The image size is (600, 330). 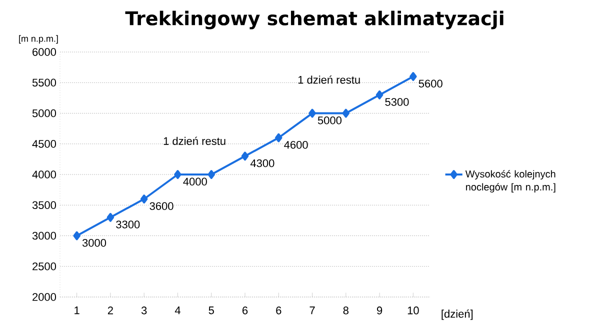 I want to click on y-tick-label: 2000, so click(x=44, y=297).